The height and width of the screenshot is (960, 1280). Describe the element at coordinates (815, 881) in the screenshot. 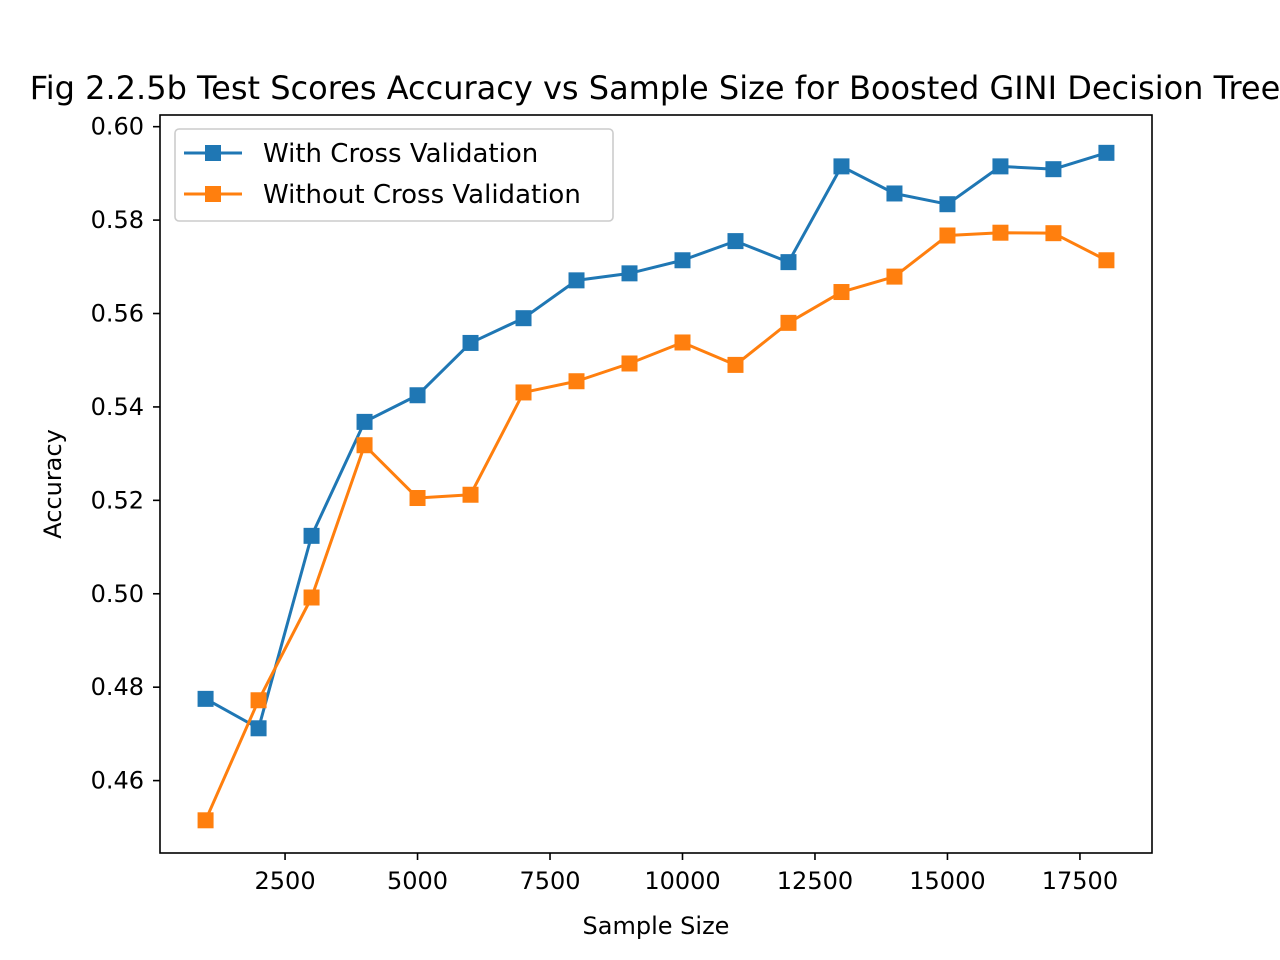

I see `x-tick-label: 12500` at that location.